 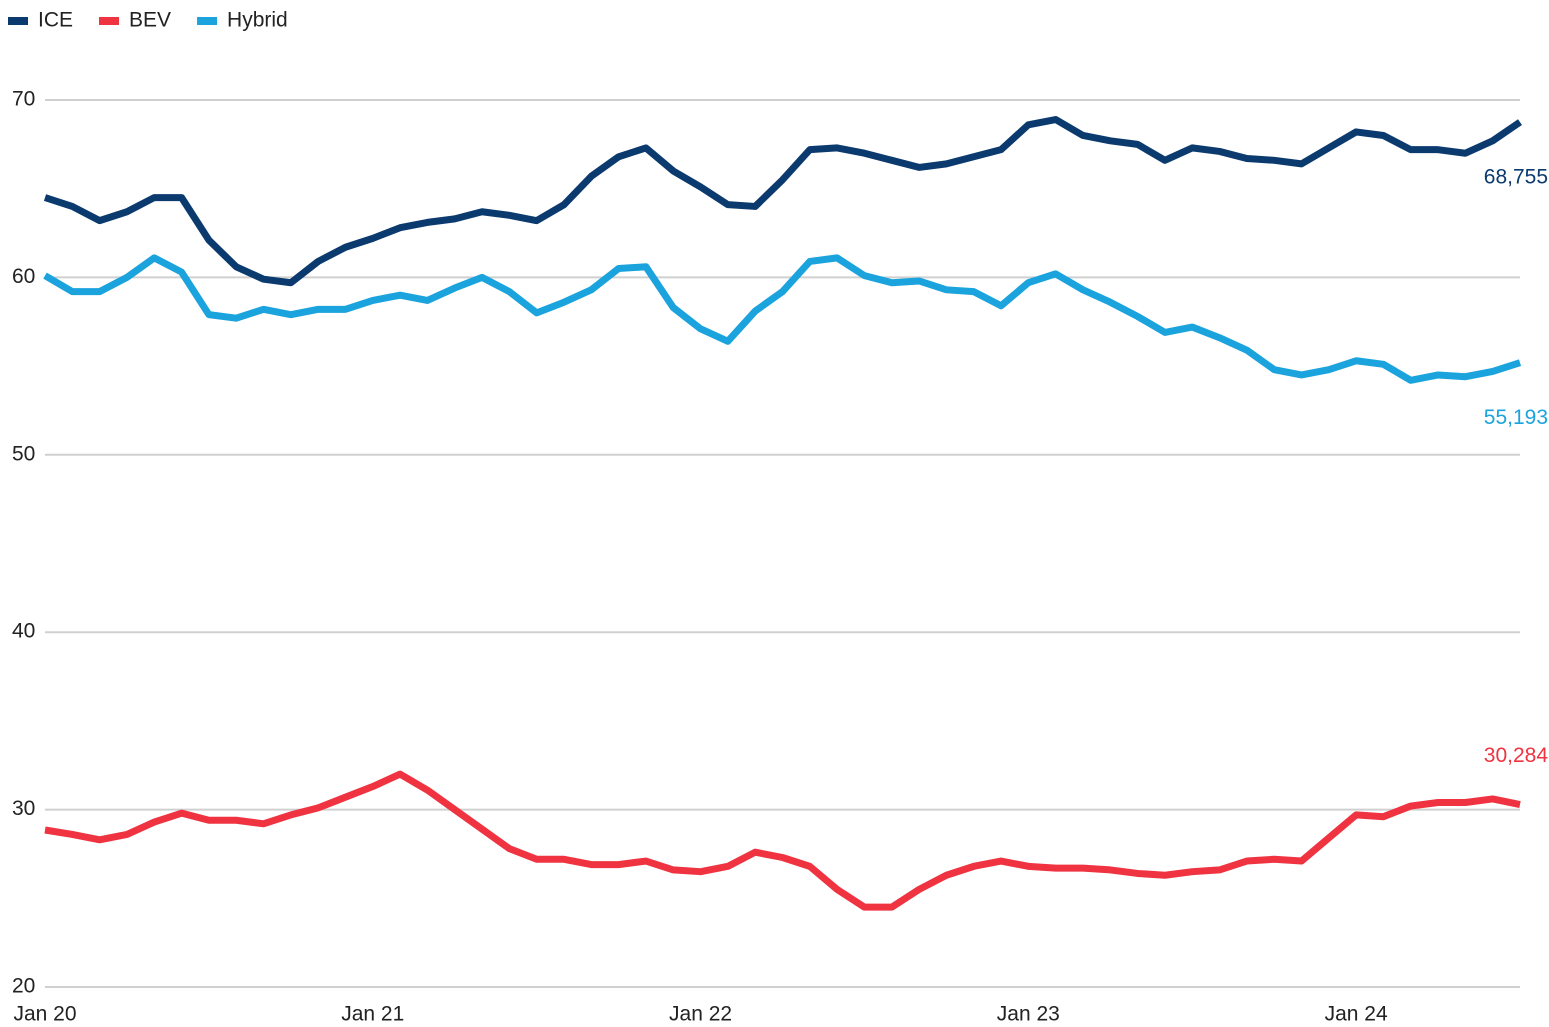 What do you see at coordinates (1516, 755) in the screenshot?
I see `end-label: 30,284` at bounding box center [1516, 755].